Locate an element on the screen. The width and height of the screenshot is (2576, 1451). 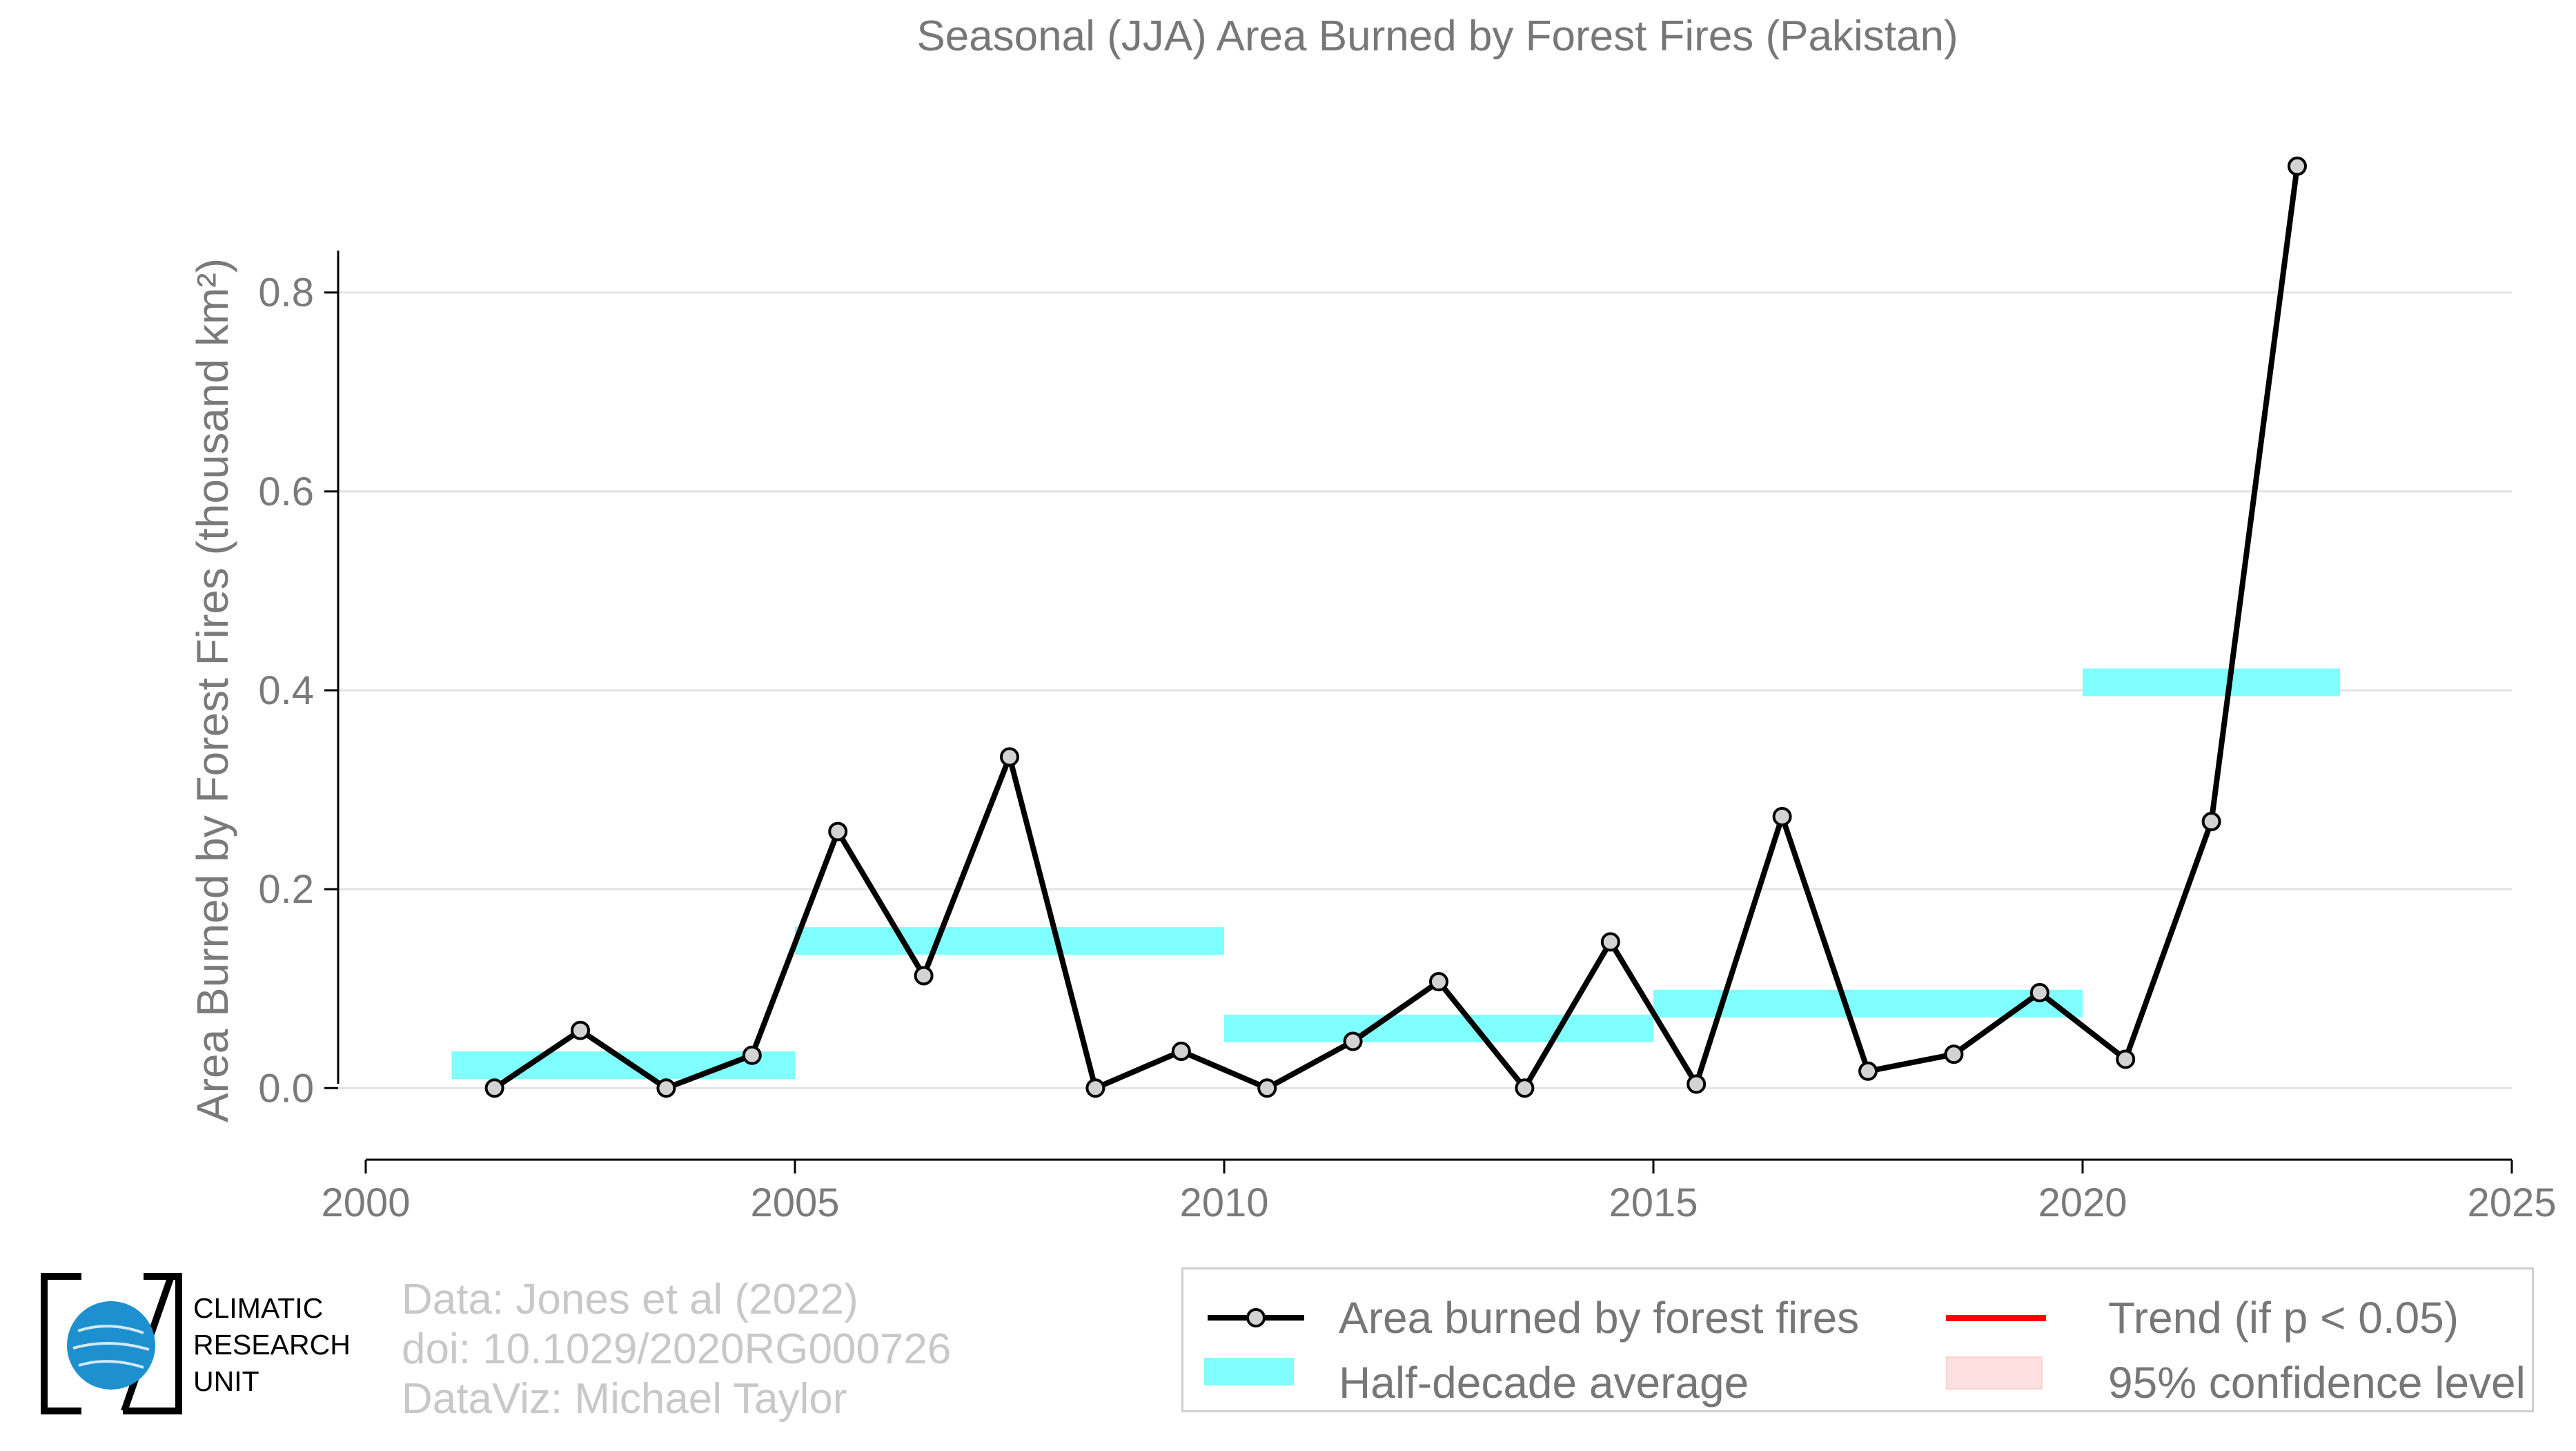
legend-key-series is located at coordinates (1256, 1317).